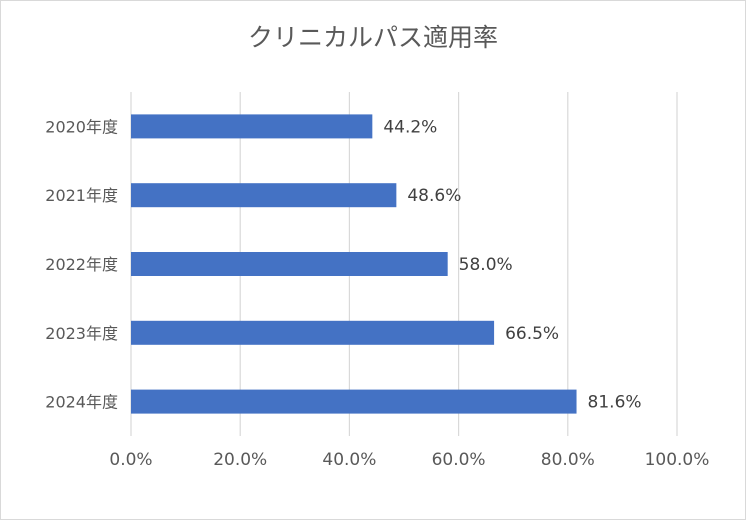  I want to click on x-tick-label: 0.0%, so click(130, 460).